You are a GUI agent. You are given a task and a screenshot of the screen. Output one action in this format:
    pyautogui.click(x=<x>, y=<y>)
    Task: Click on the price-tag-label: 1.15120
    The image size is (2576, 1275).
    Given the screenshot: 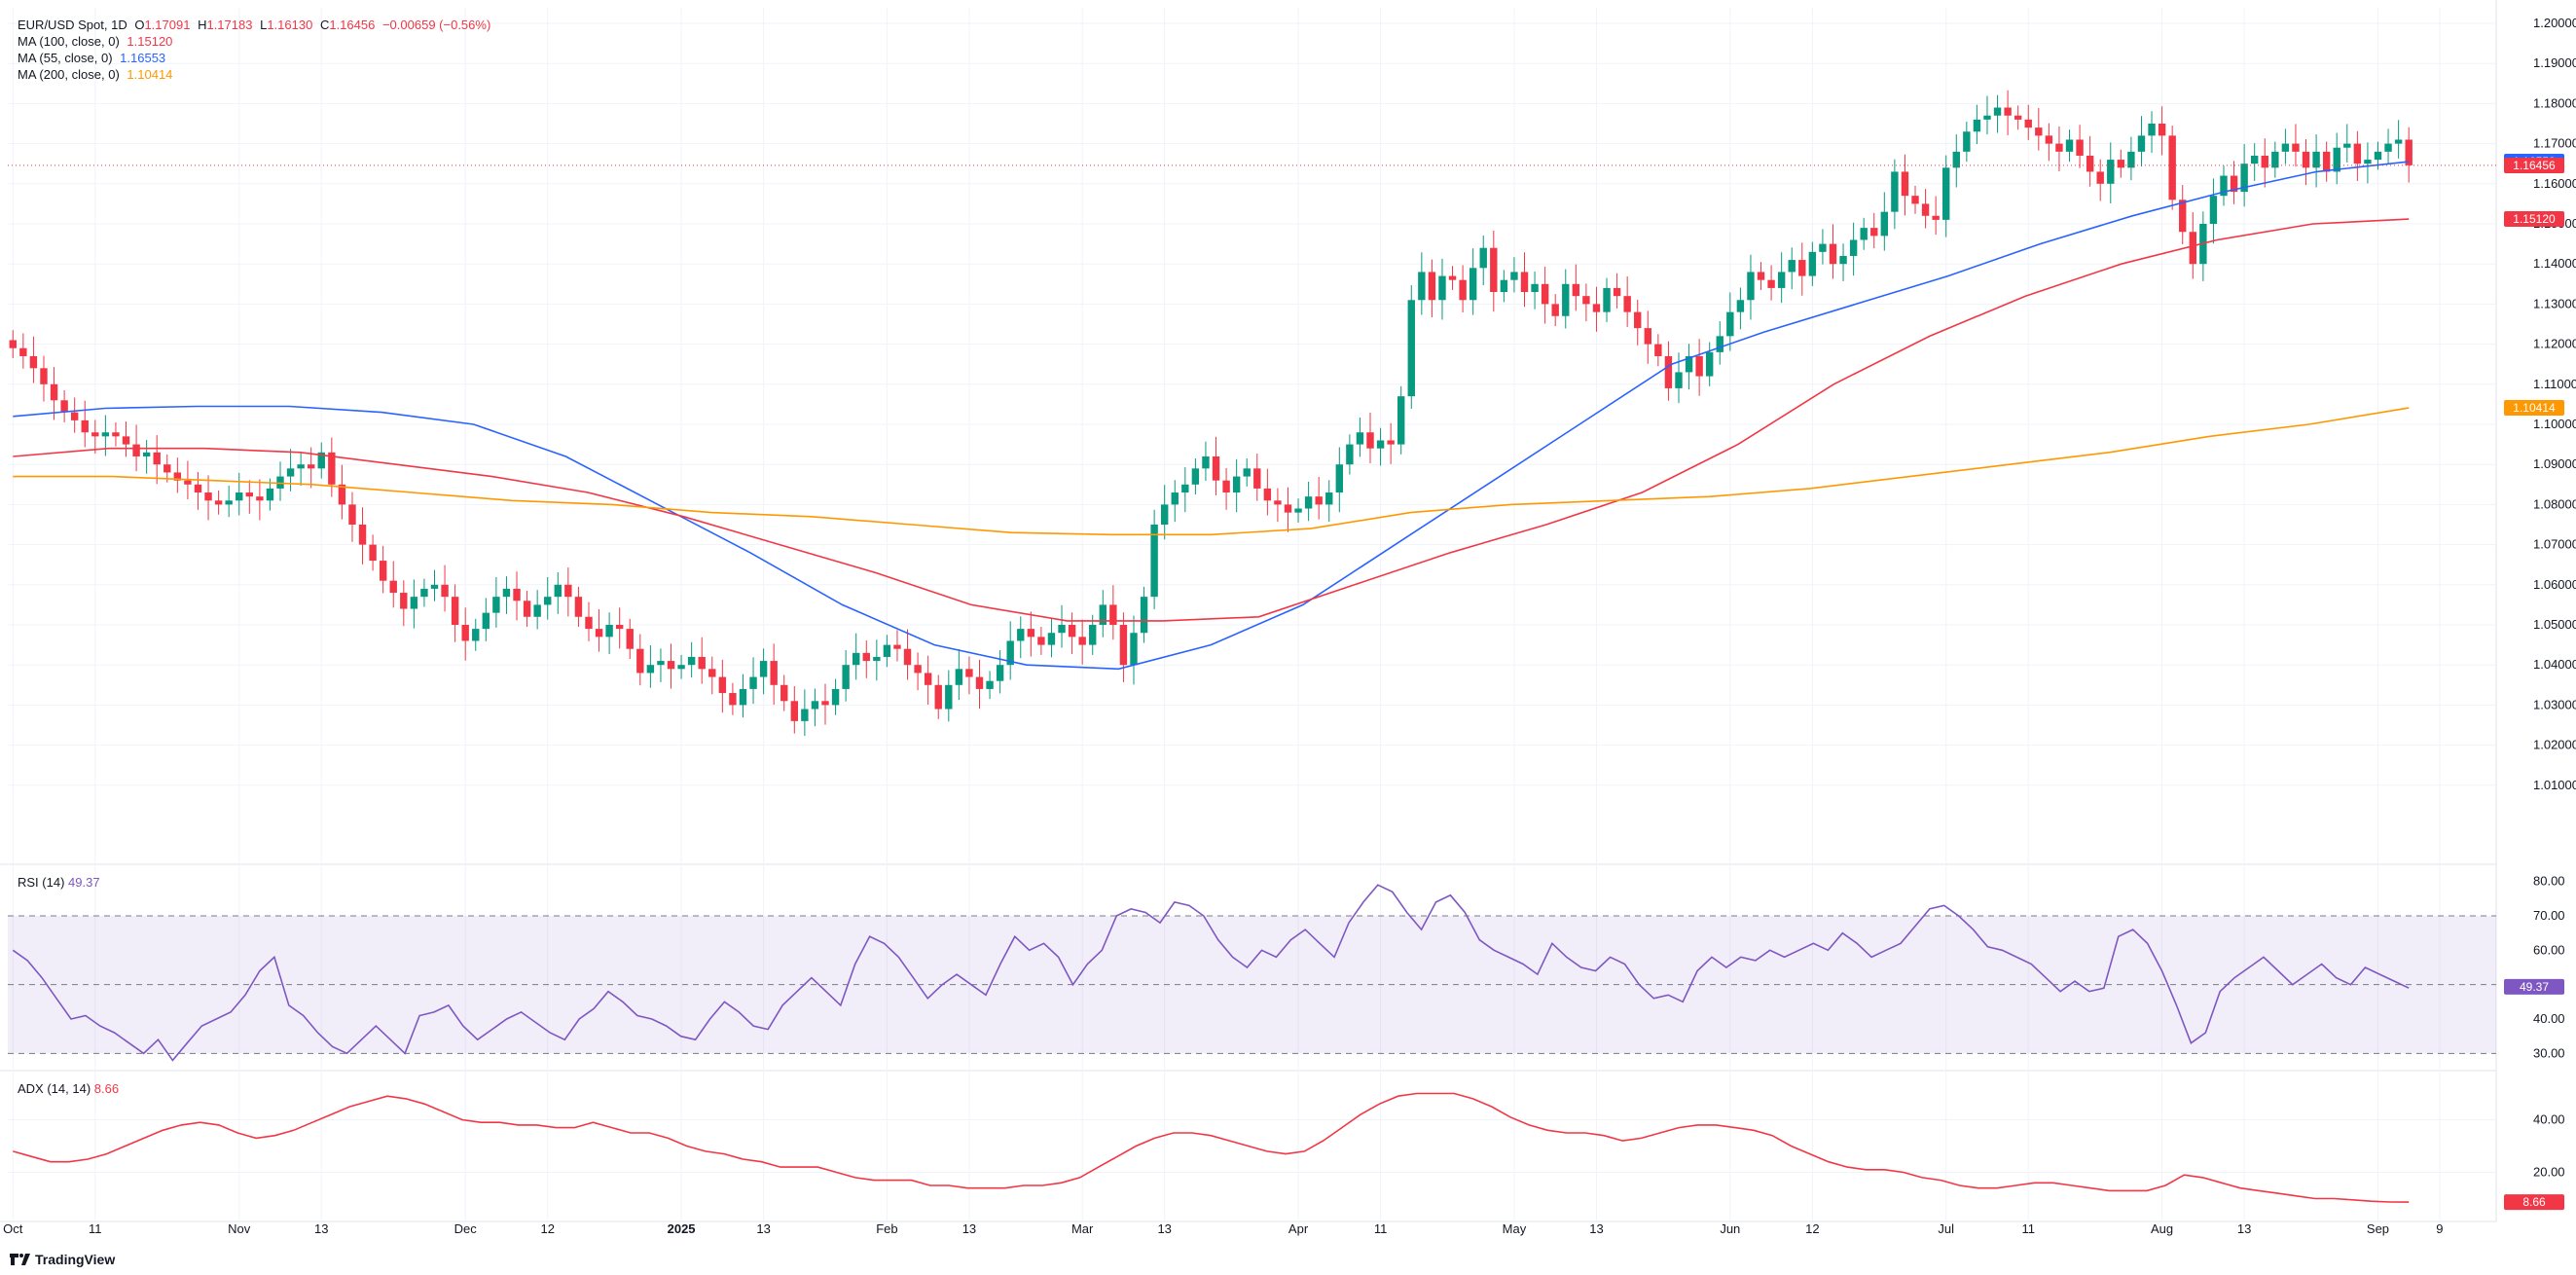 What is the action you would take?
    pyautogui.click(x=2534, y=219)
    